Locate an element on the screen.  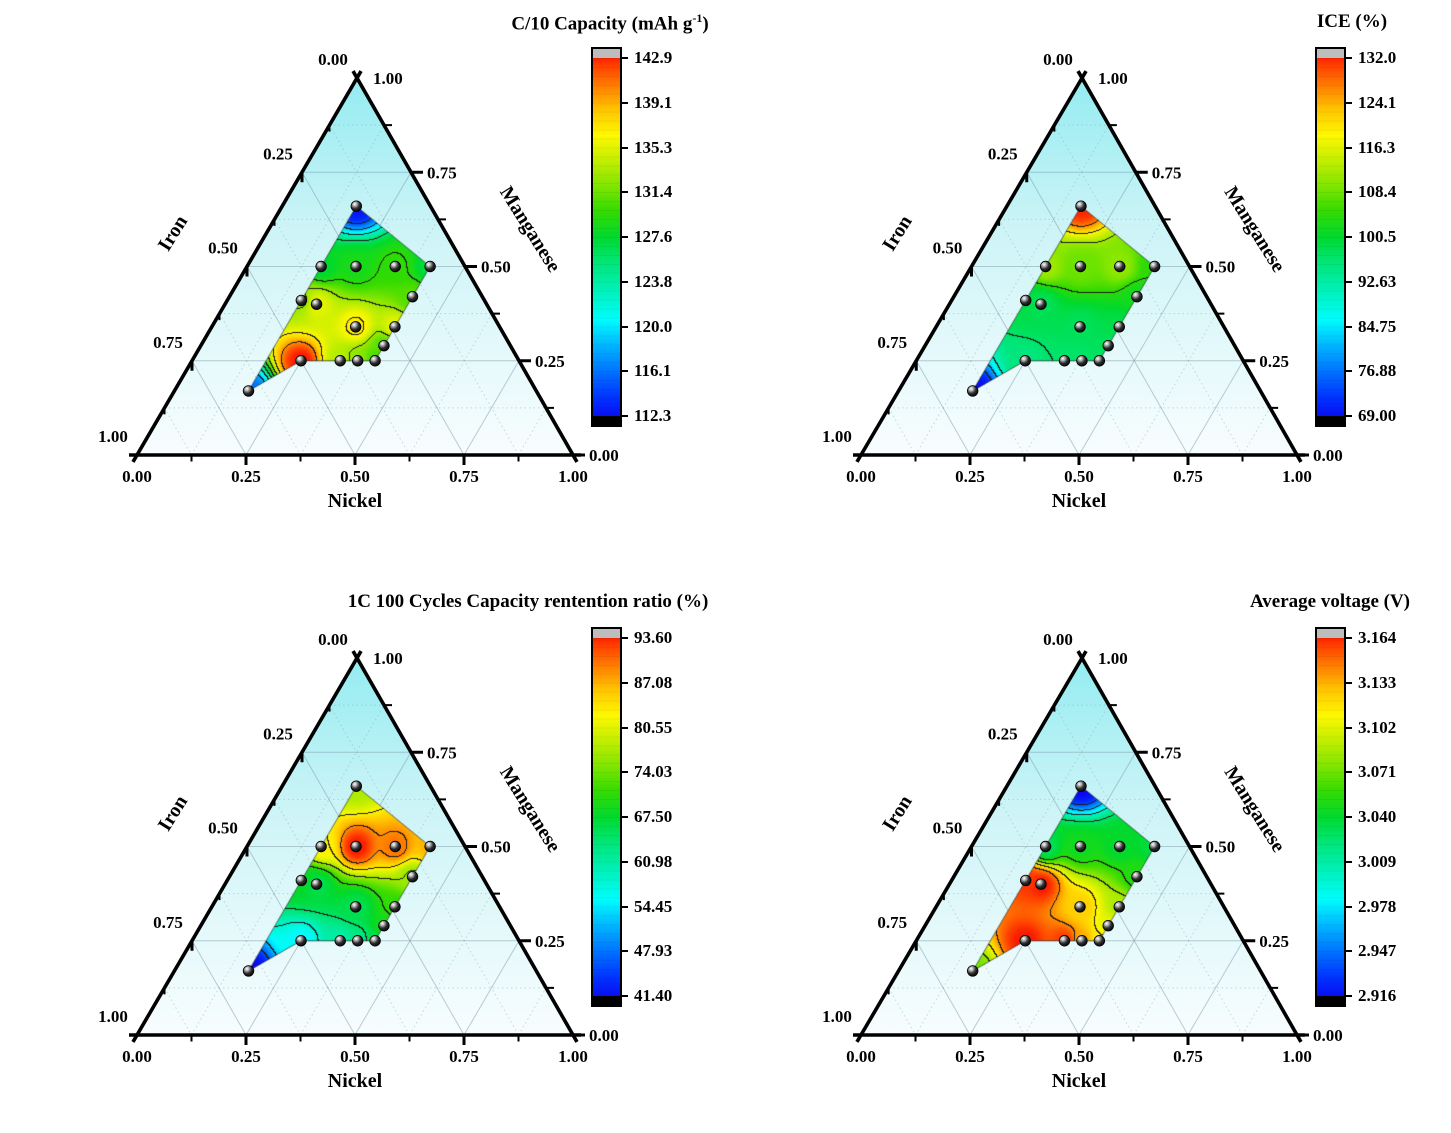
colorbar-tick-label: 116.3 is located at coordinates (1377, 147).